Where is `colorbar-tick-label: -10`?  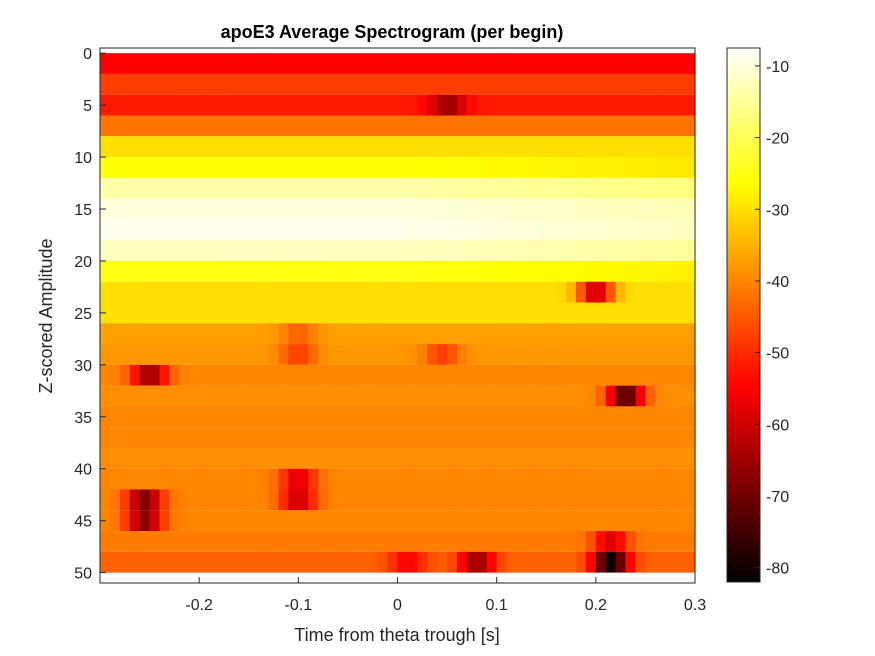
colorbar-tick-label: -10 is located at coordinates (777, 67).